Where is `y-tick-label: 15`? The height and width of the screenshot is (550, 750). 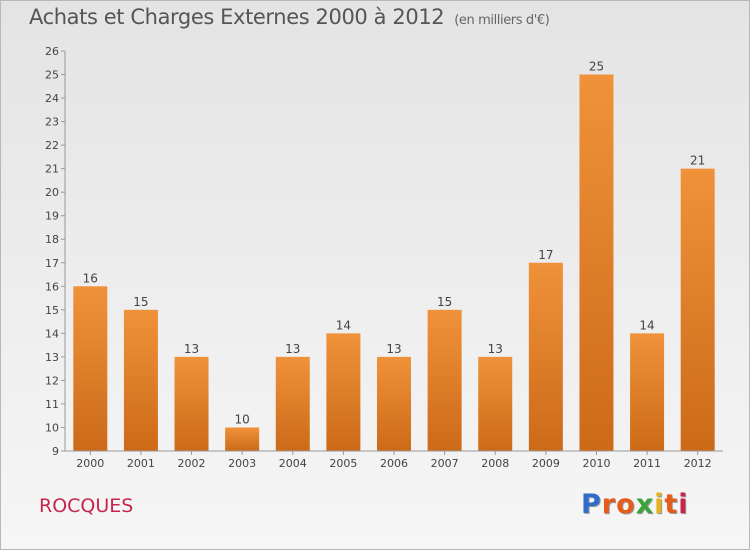
y-tick-label: 15 is located at coordinates (52, 310).